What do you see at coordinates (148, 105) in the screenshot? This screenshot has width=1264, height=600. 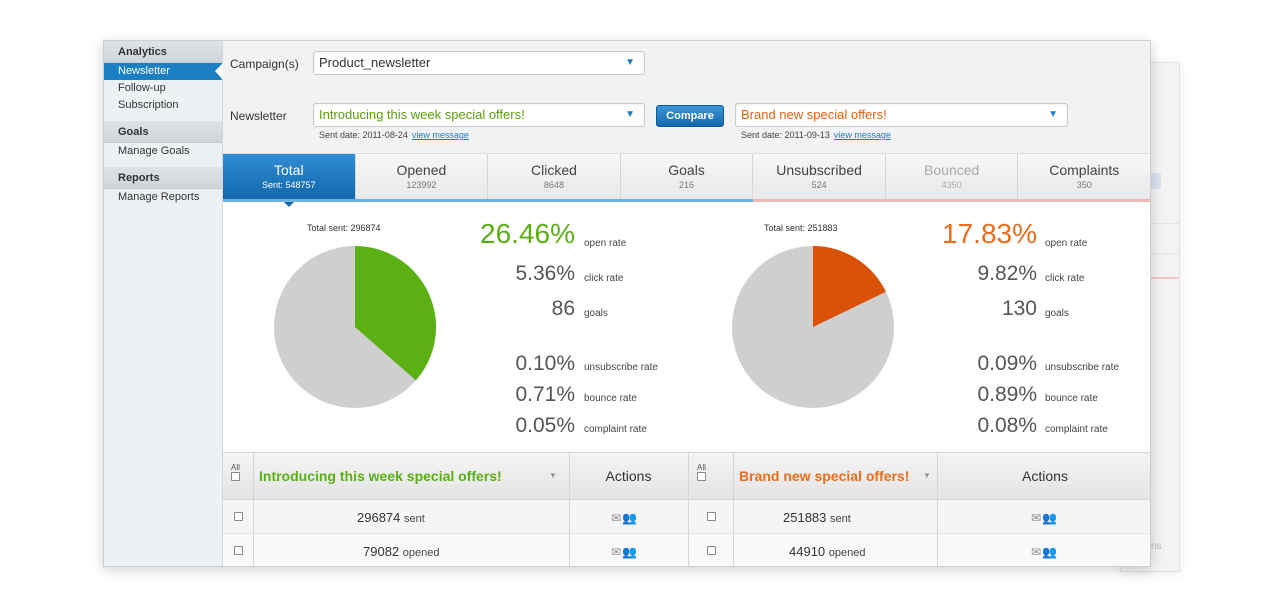 I see `sidebar-item-subscription: Subscription` at bounding box center [148, 105].